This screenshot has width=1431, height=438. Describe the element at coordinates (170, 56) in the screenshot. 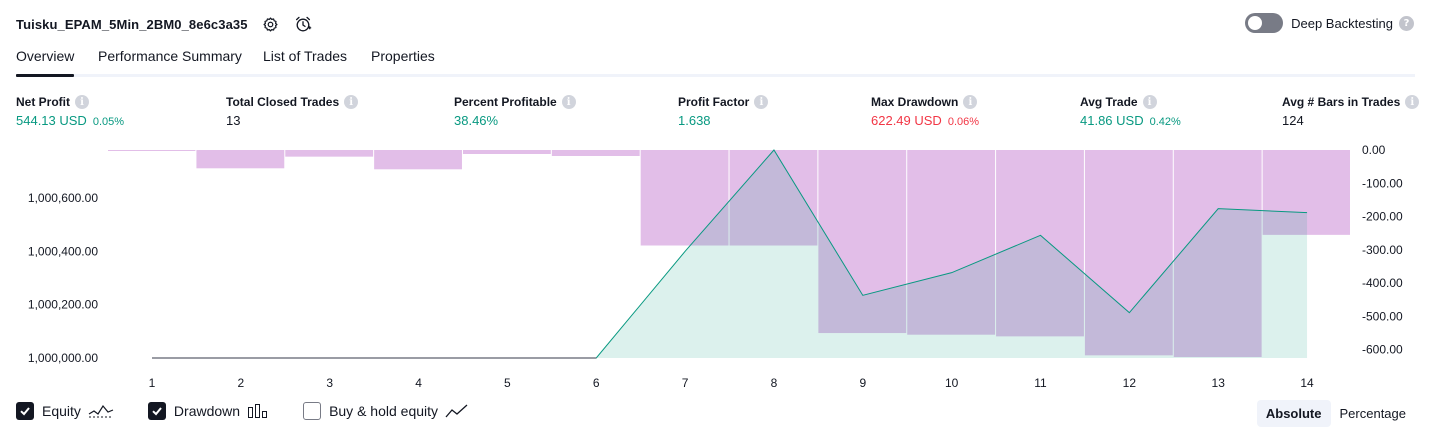

I see `tab-performance-summary: Performance Summary` at that location.